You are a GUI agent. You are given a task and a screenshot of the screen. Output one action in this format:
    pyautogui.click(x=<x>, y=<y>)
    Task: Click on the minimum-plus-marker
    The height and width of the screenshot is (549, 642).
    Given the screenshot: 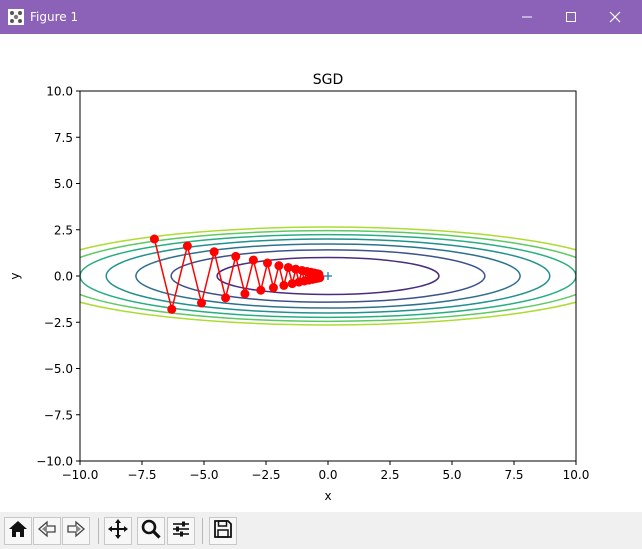 What is the action you would take?
    pyautogui.click(x=328, y=276)
    